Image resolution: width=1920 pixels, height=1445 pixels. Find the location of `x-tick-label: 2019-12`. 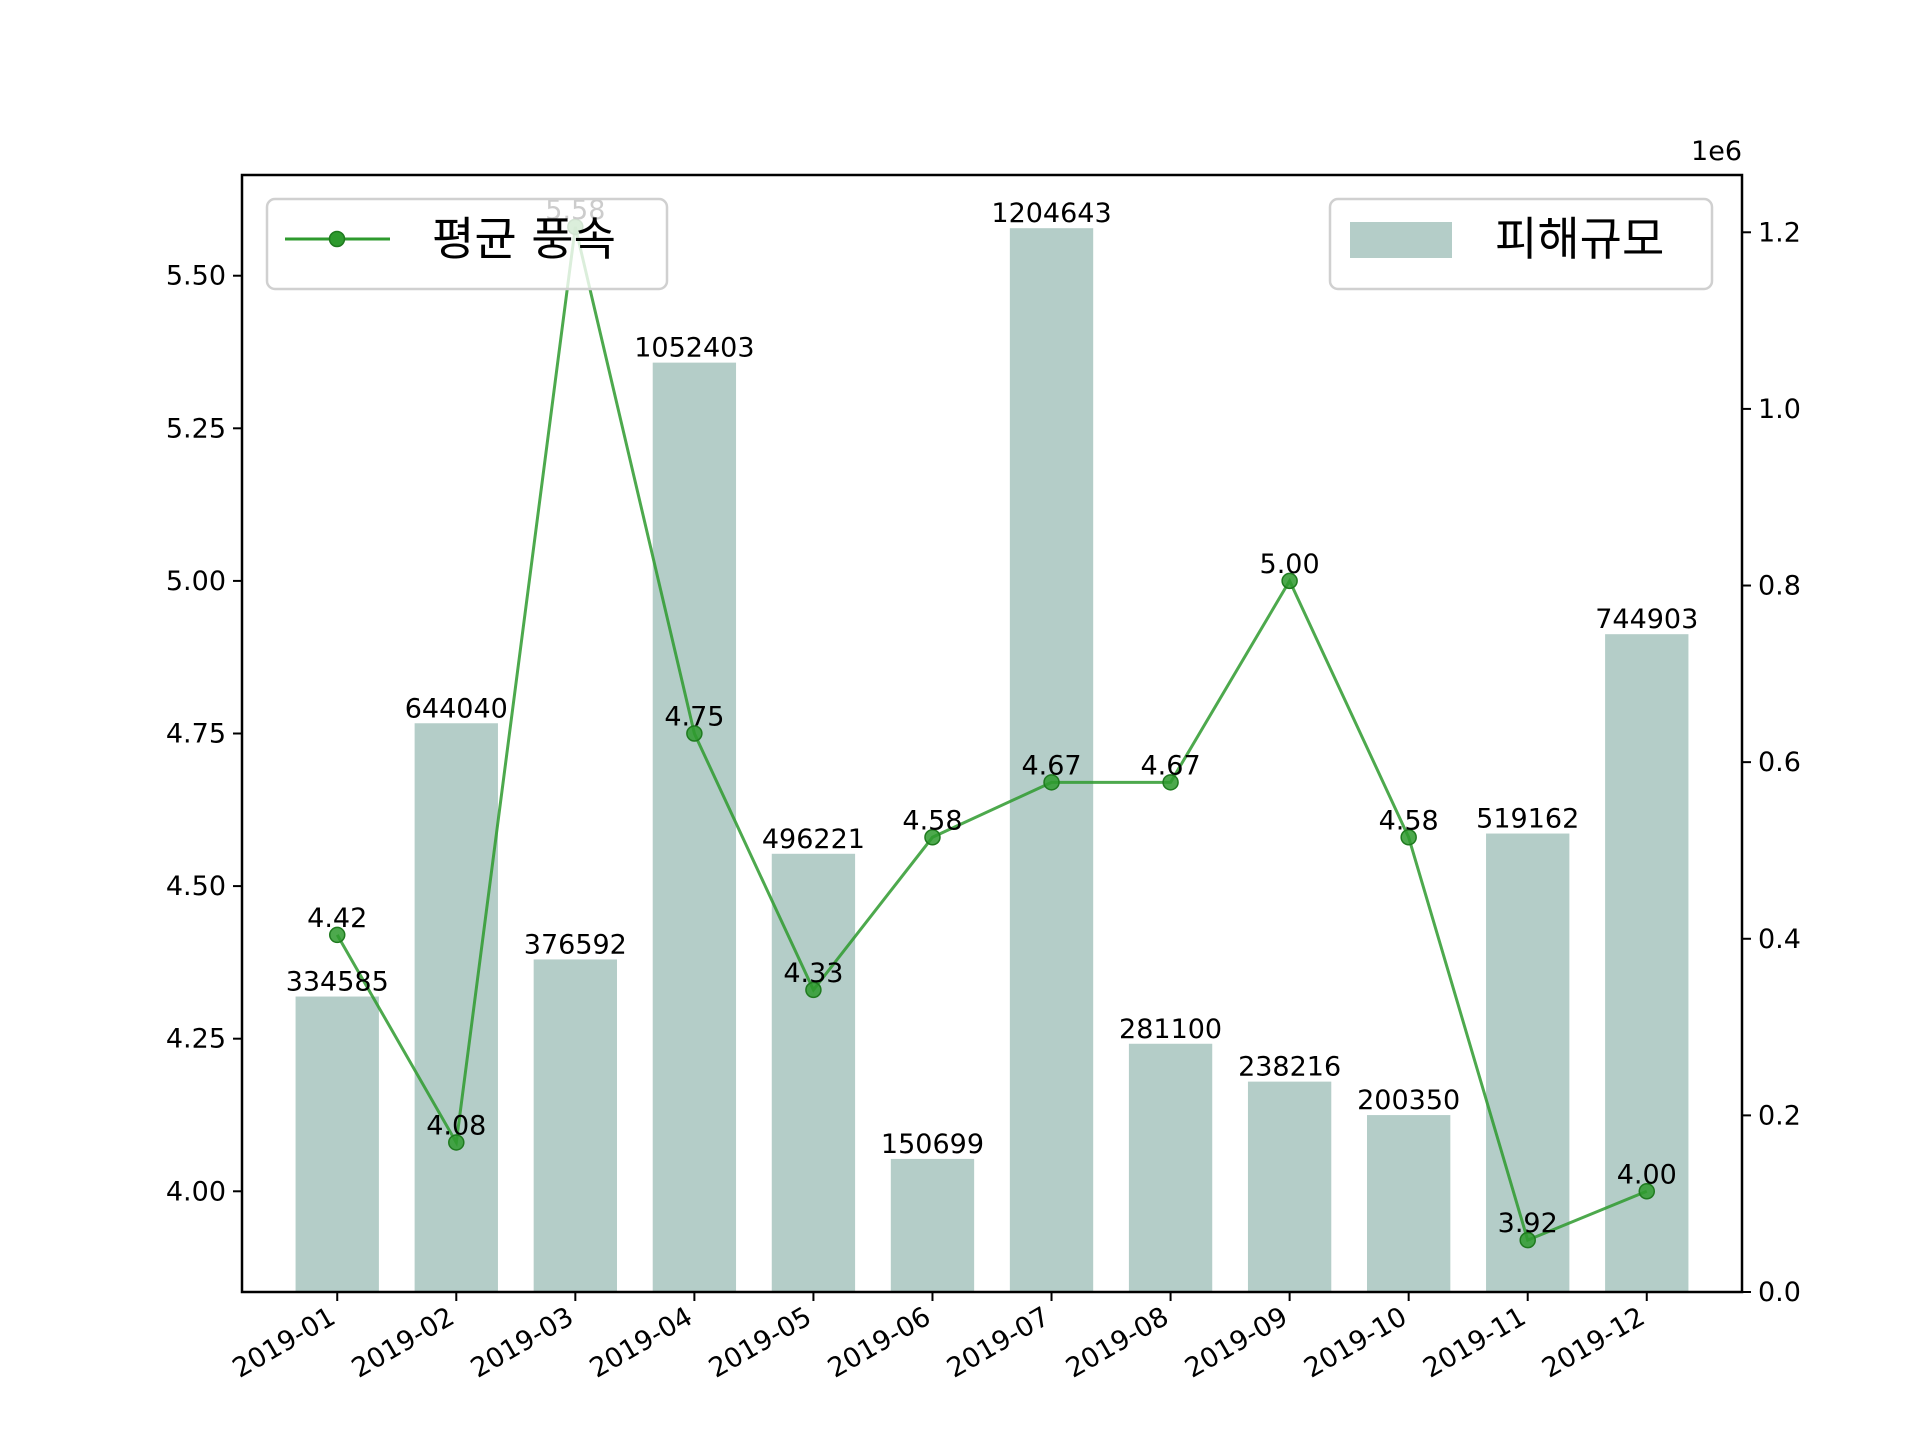

x-tick-label: 2019-12 is located at coordinates (1593, 1342).